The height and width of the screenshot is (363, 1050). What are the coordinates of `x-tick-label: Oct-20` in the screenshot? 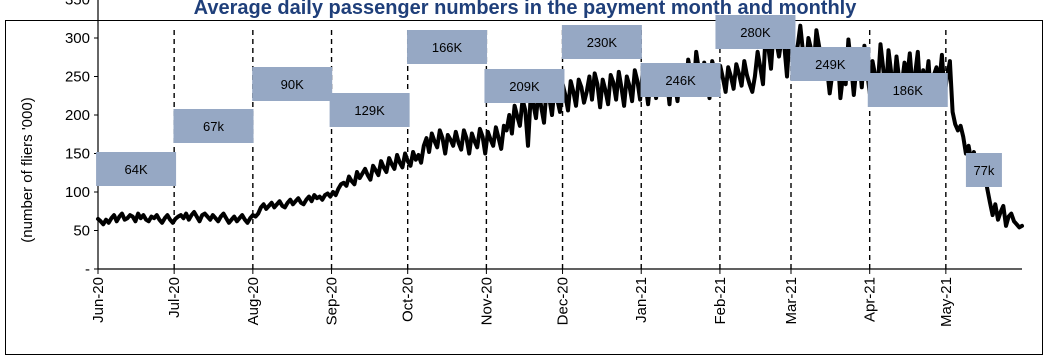 It's located at (408, 299).